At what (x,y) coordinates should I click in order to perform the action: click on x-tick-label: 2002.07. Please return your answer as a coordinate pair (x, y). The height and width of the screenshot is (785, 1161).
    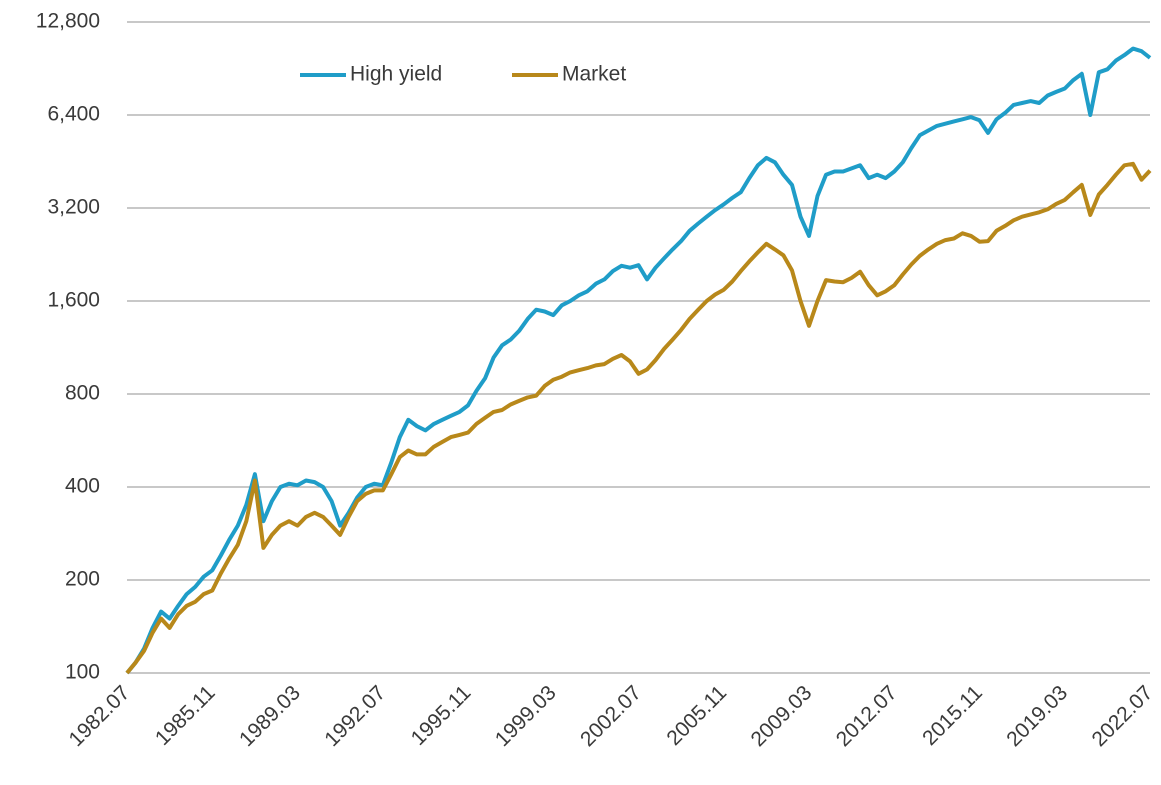
    Looking at the image, I should click on (611, 716).